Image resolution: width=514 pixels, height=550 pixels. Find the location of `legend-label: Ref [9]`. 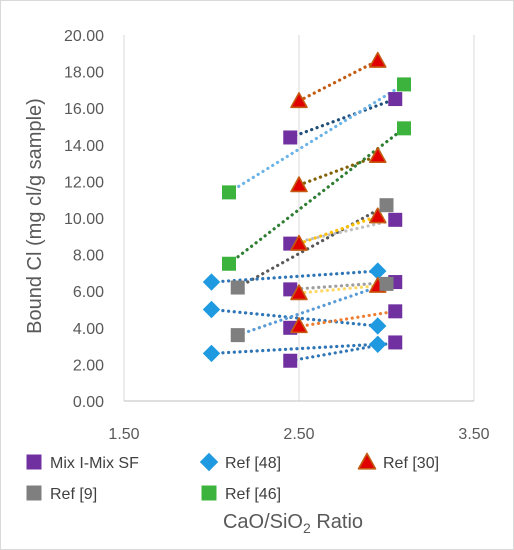

legend-label: Ref [9] is located at coordinates (73, 494).